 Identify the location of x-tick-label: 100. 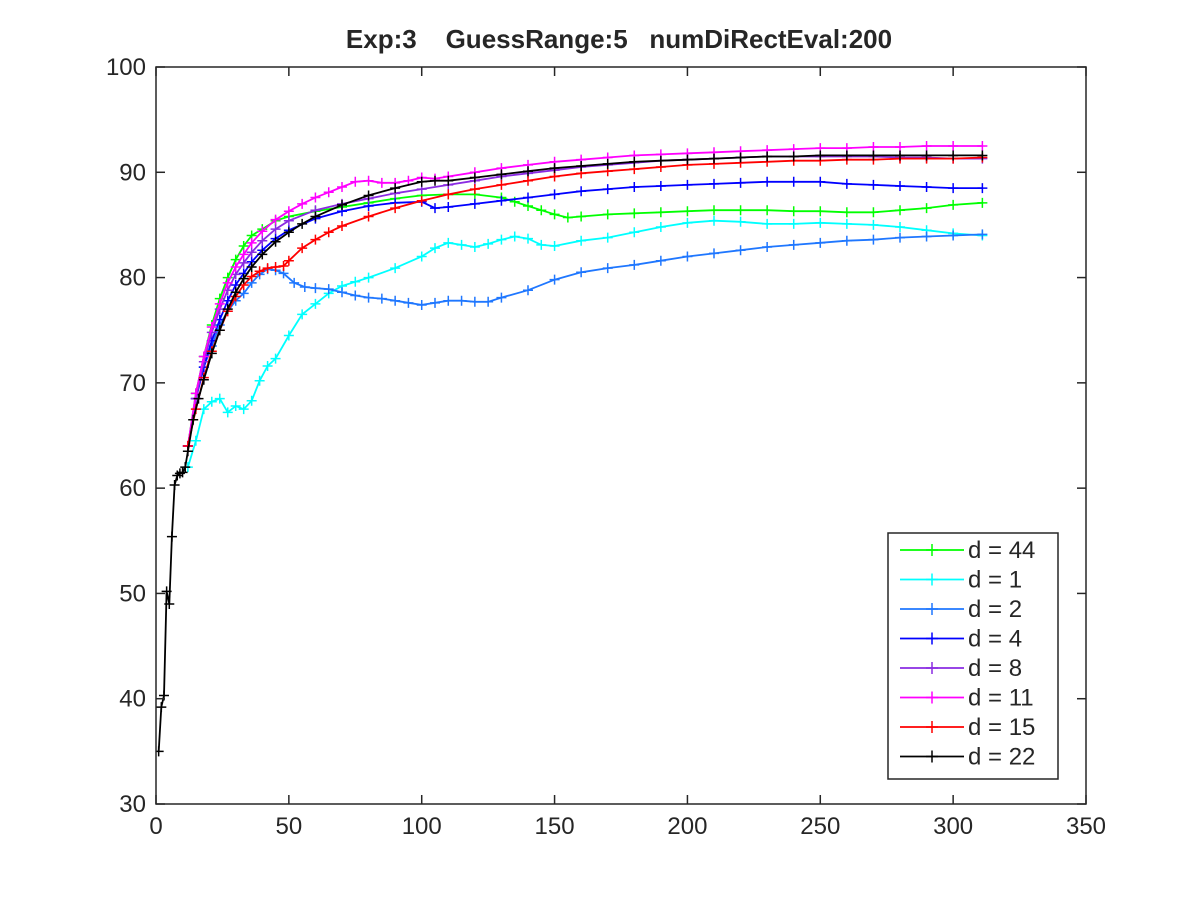
(422, 826).